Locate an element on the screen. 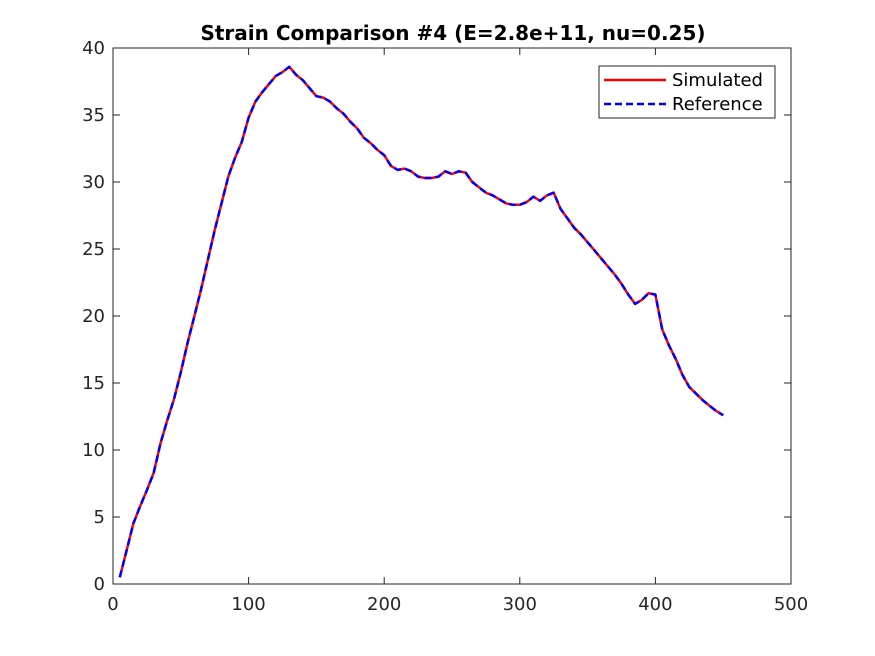 The image size is (875, 656). legend-label-simulated: Simulated is located at coordinates (717, 80).